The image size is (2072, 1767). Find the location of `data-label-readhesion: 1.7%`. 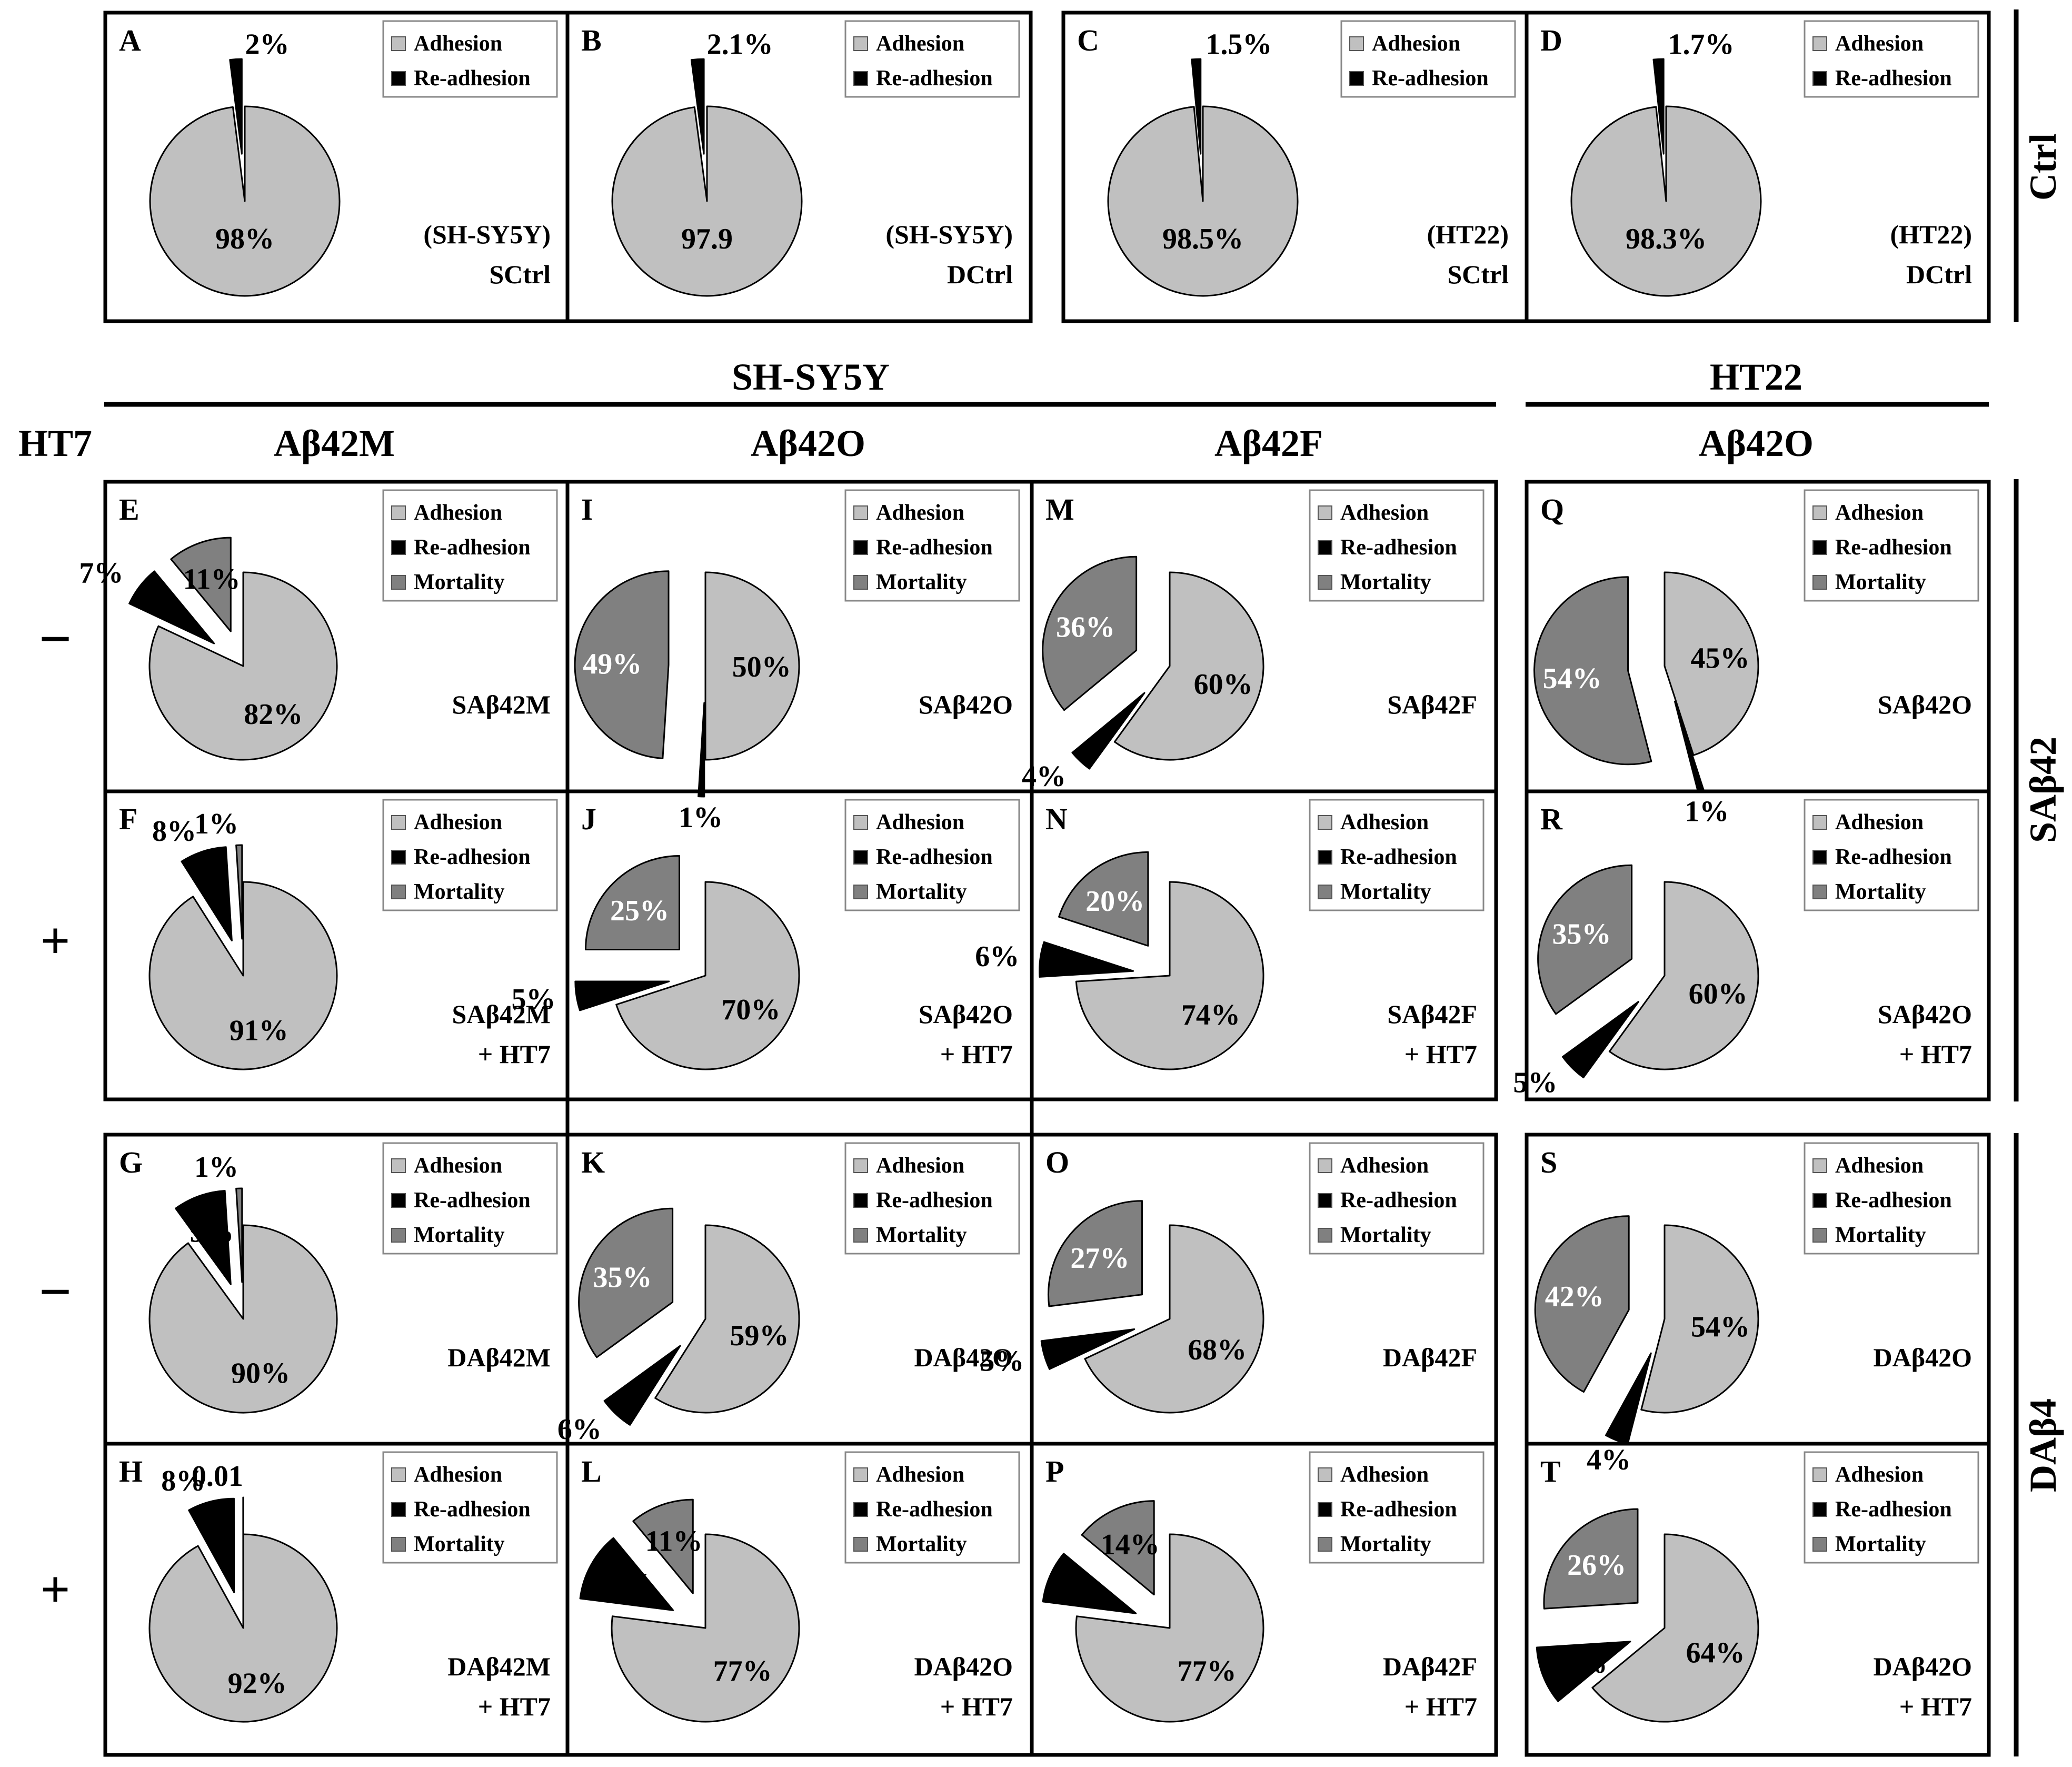

data-label-readhesion: 1.7% is located at coordinates (1701, 44).